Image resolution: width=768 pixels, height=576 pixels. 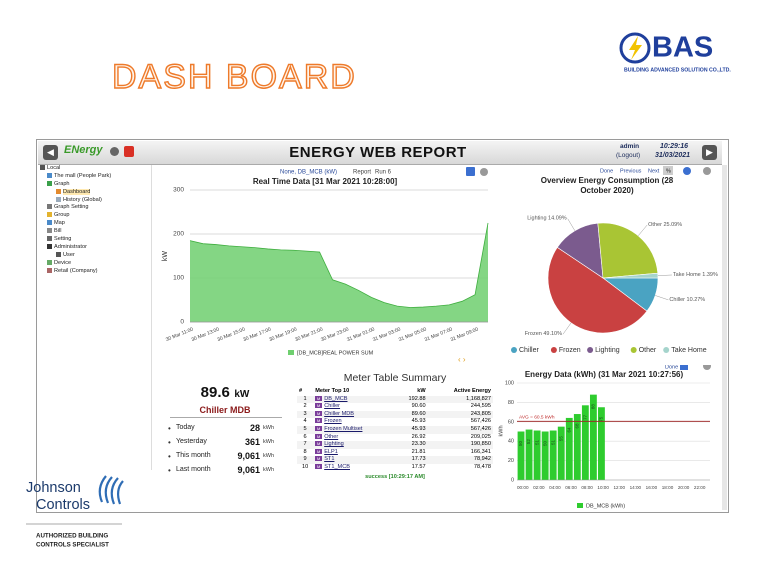 What do you see at coordinates (687, 171) in the screenshot?
I see `toggle-icon` at bounding box center [687, 171].